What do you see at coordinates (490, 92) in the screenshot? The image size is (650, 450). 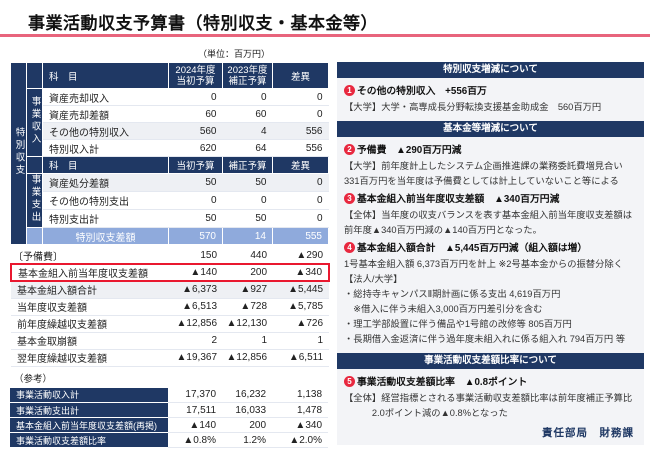 I see `note-heading: 1 その他の特別収入 +556百万` at bounding box center [490, 92].